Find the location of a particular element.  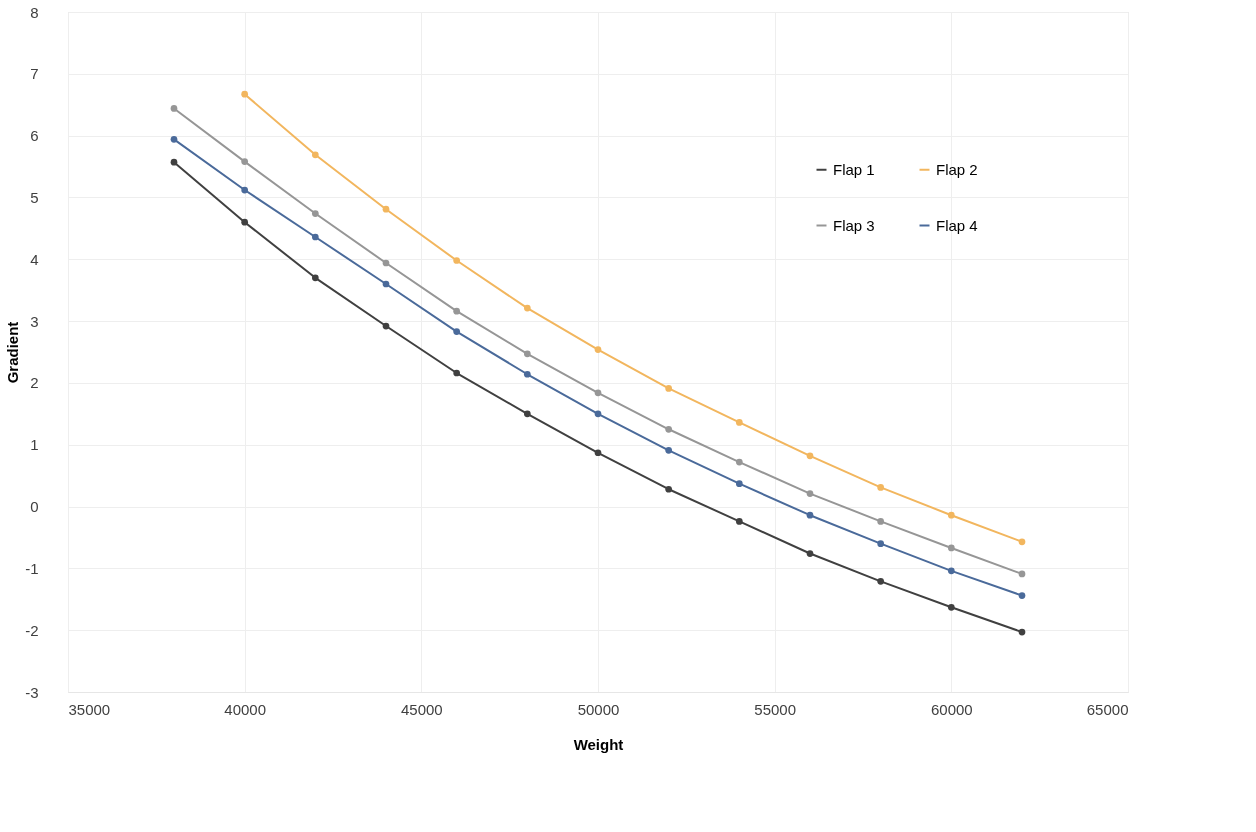

y-tick-label: 3 is located at coordinates (34, 321).